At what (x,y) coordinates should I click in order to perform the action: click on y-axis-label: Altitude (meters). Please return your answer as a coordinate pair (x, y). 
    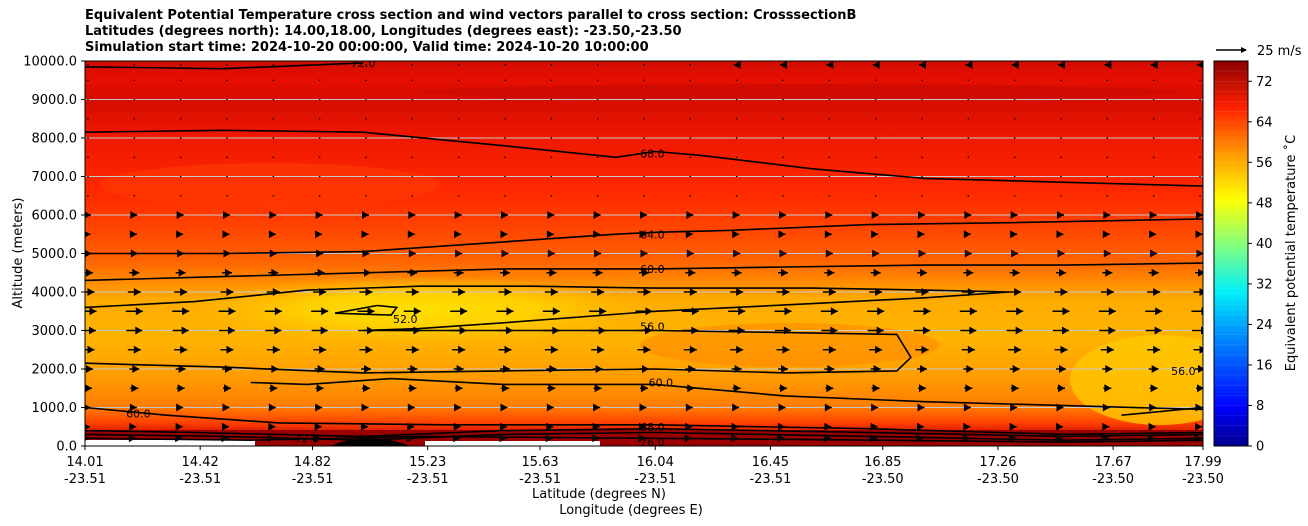
    Looking at the image, I should click on (18, 253).